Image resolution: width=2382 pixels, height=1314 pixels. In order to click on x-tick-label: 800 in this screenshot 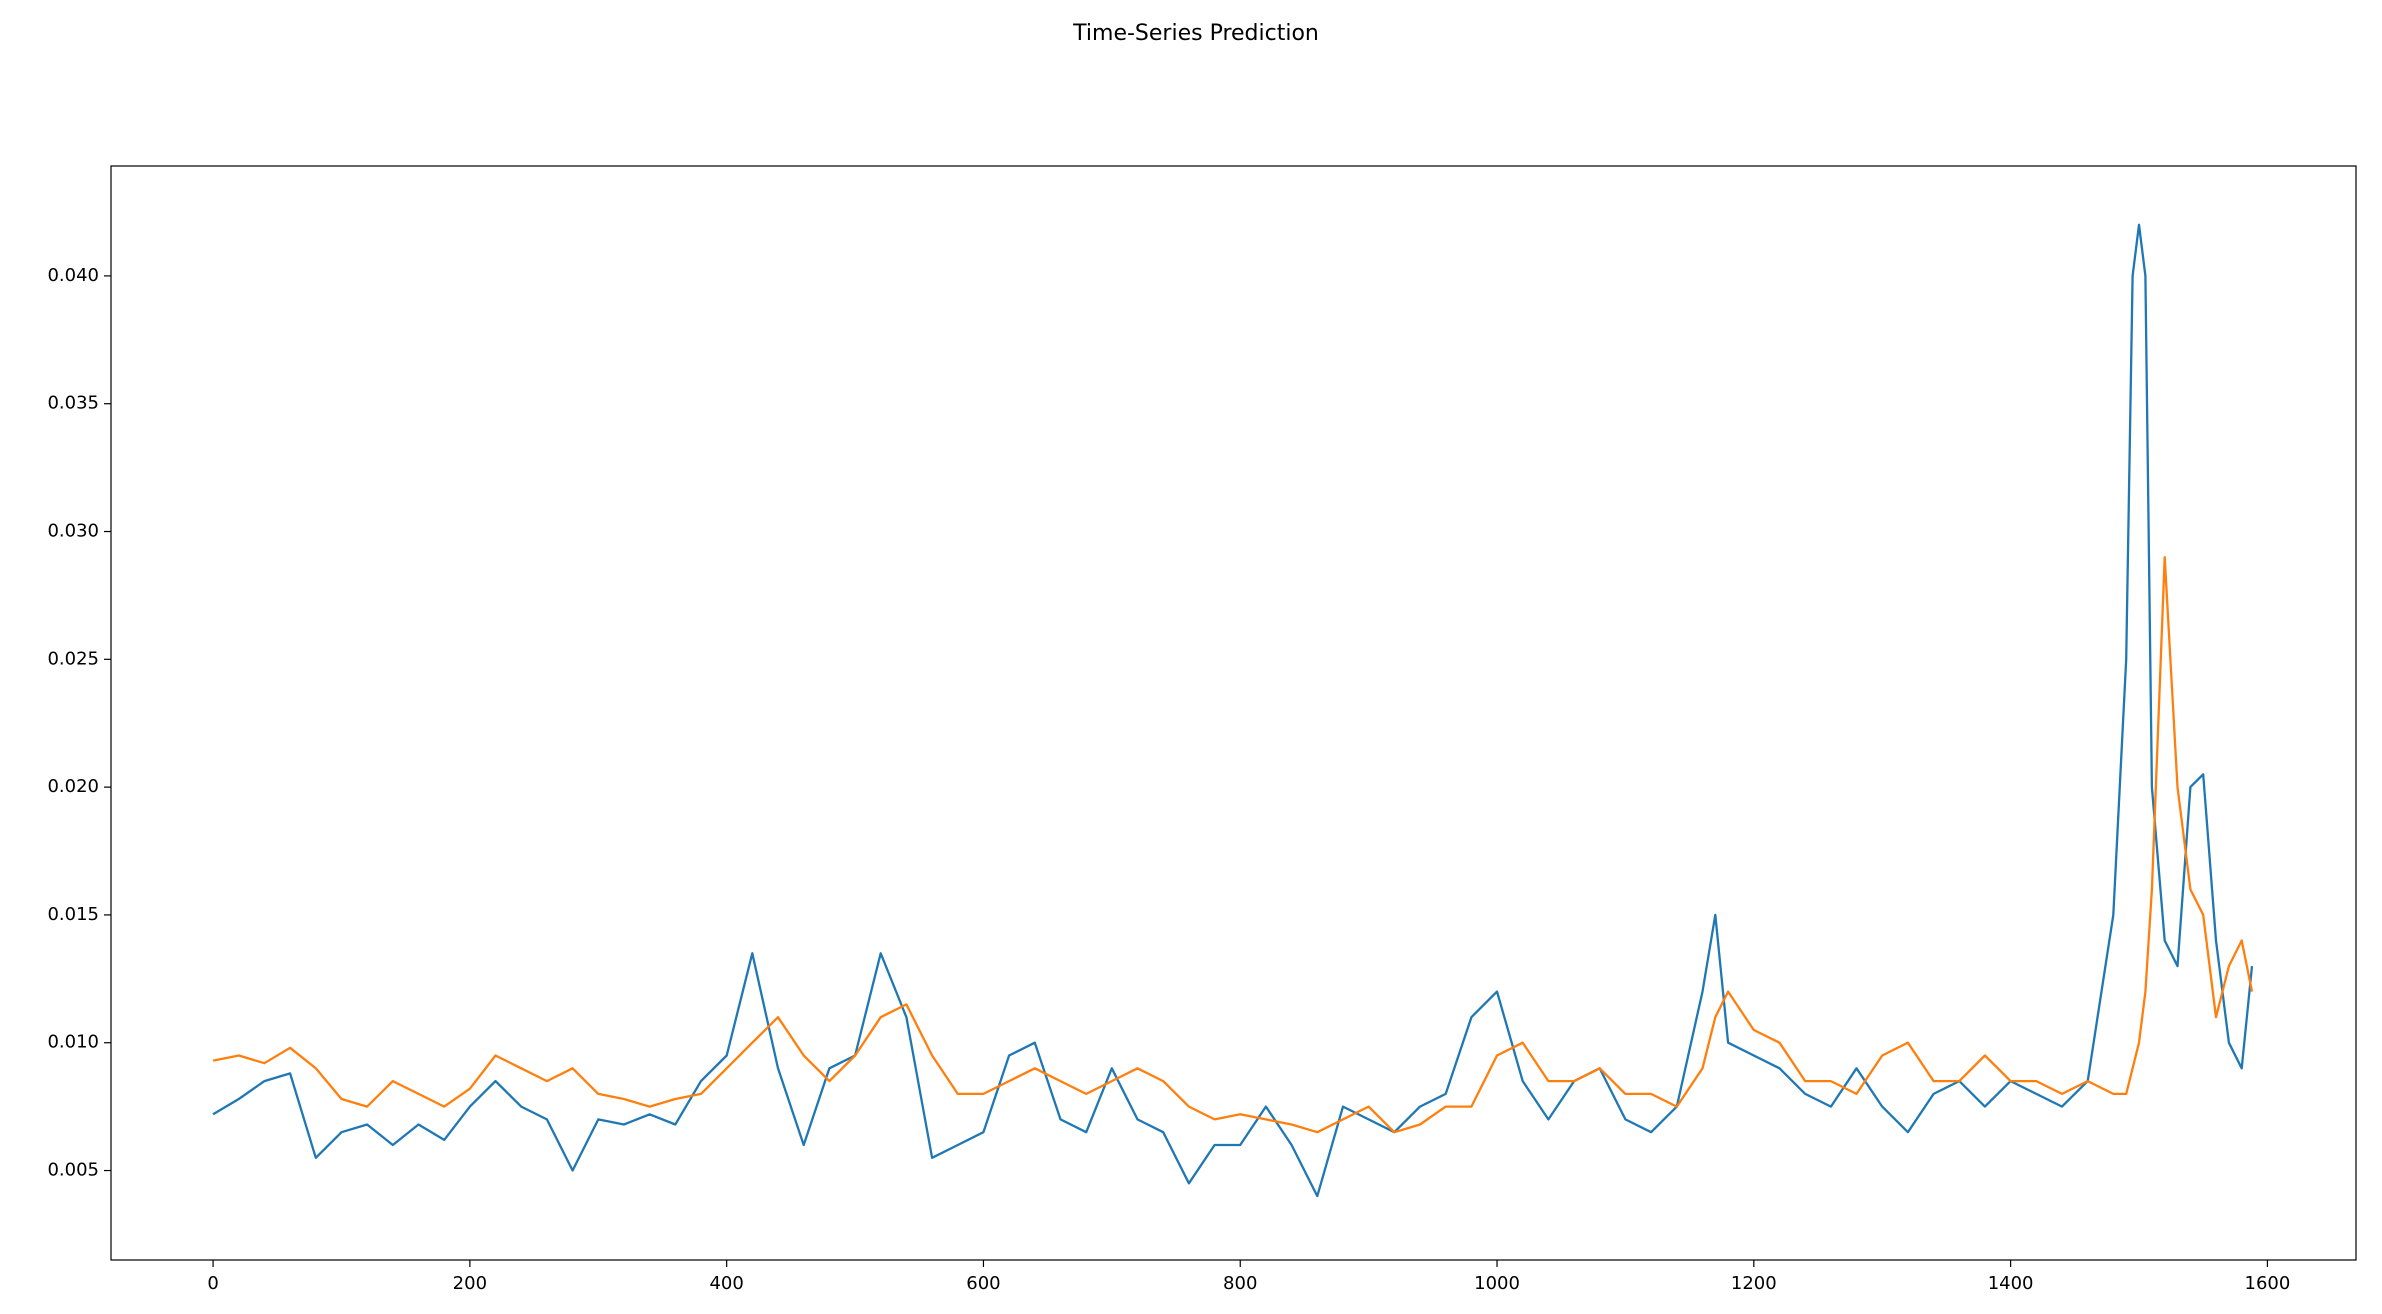, I will do `click(1240, 1283)`.